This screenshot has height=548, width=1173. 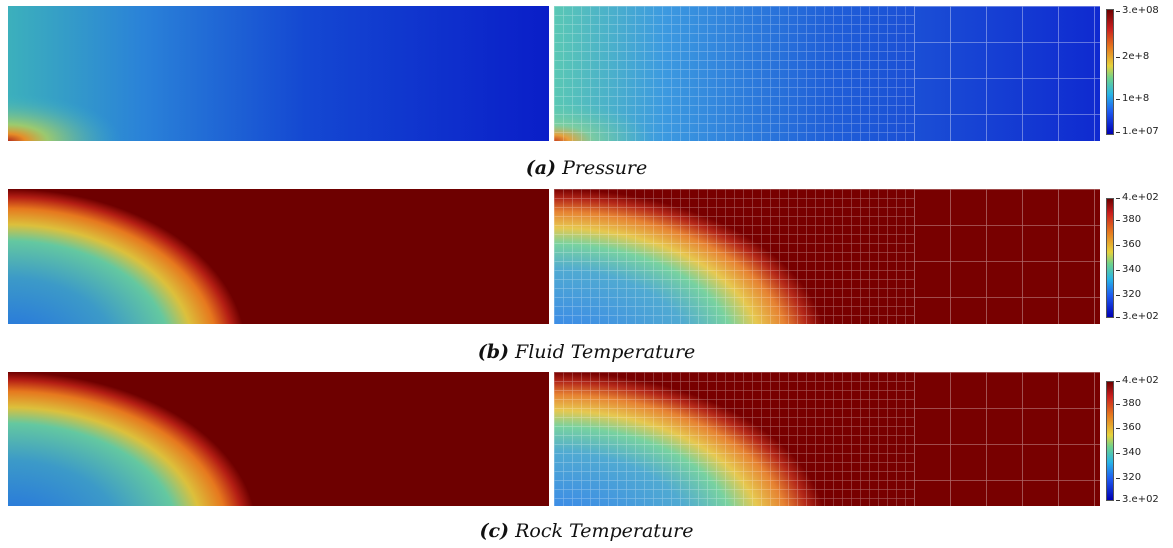 What do you see at coordinates (1137, 499) in the screenshot?
I see `rock-temperature-tick-5: 3.e+02` at bounding box center [1137, 499].